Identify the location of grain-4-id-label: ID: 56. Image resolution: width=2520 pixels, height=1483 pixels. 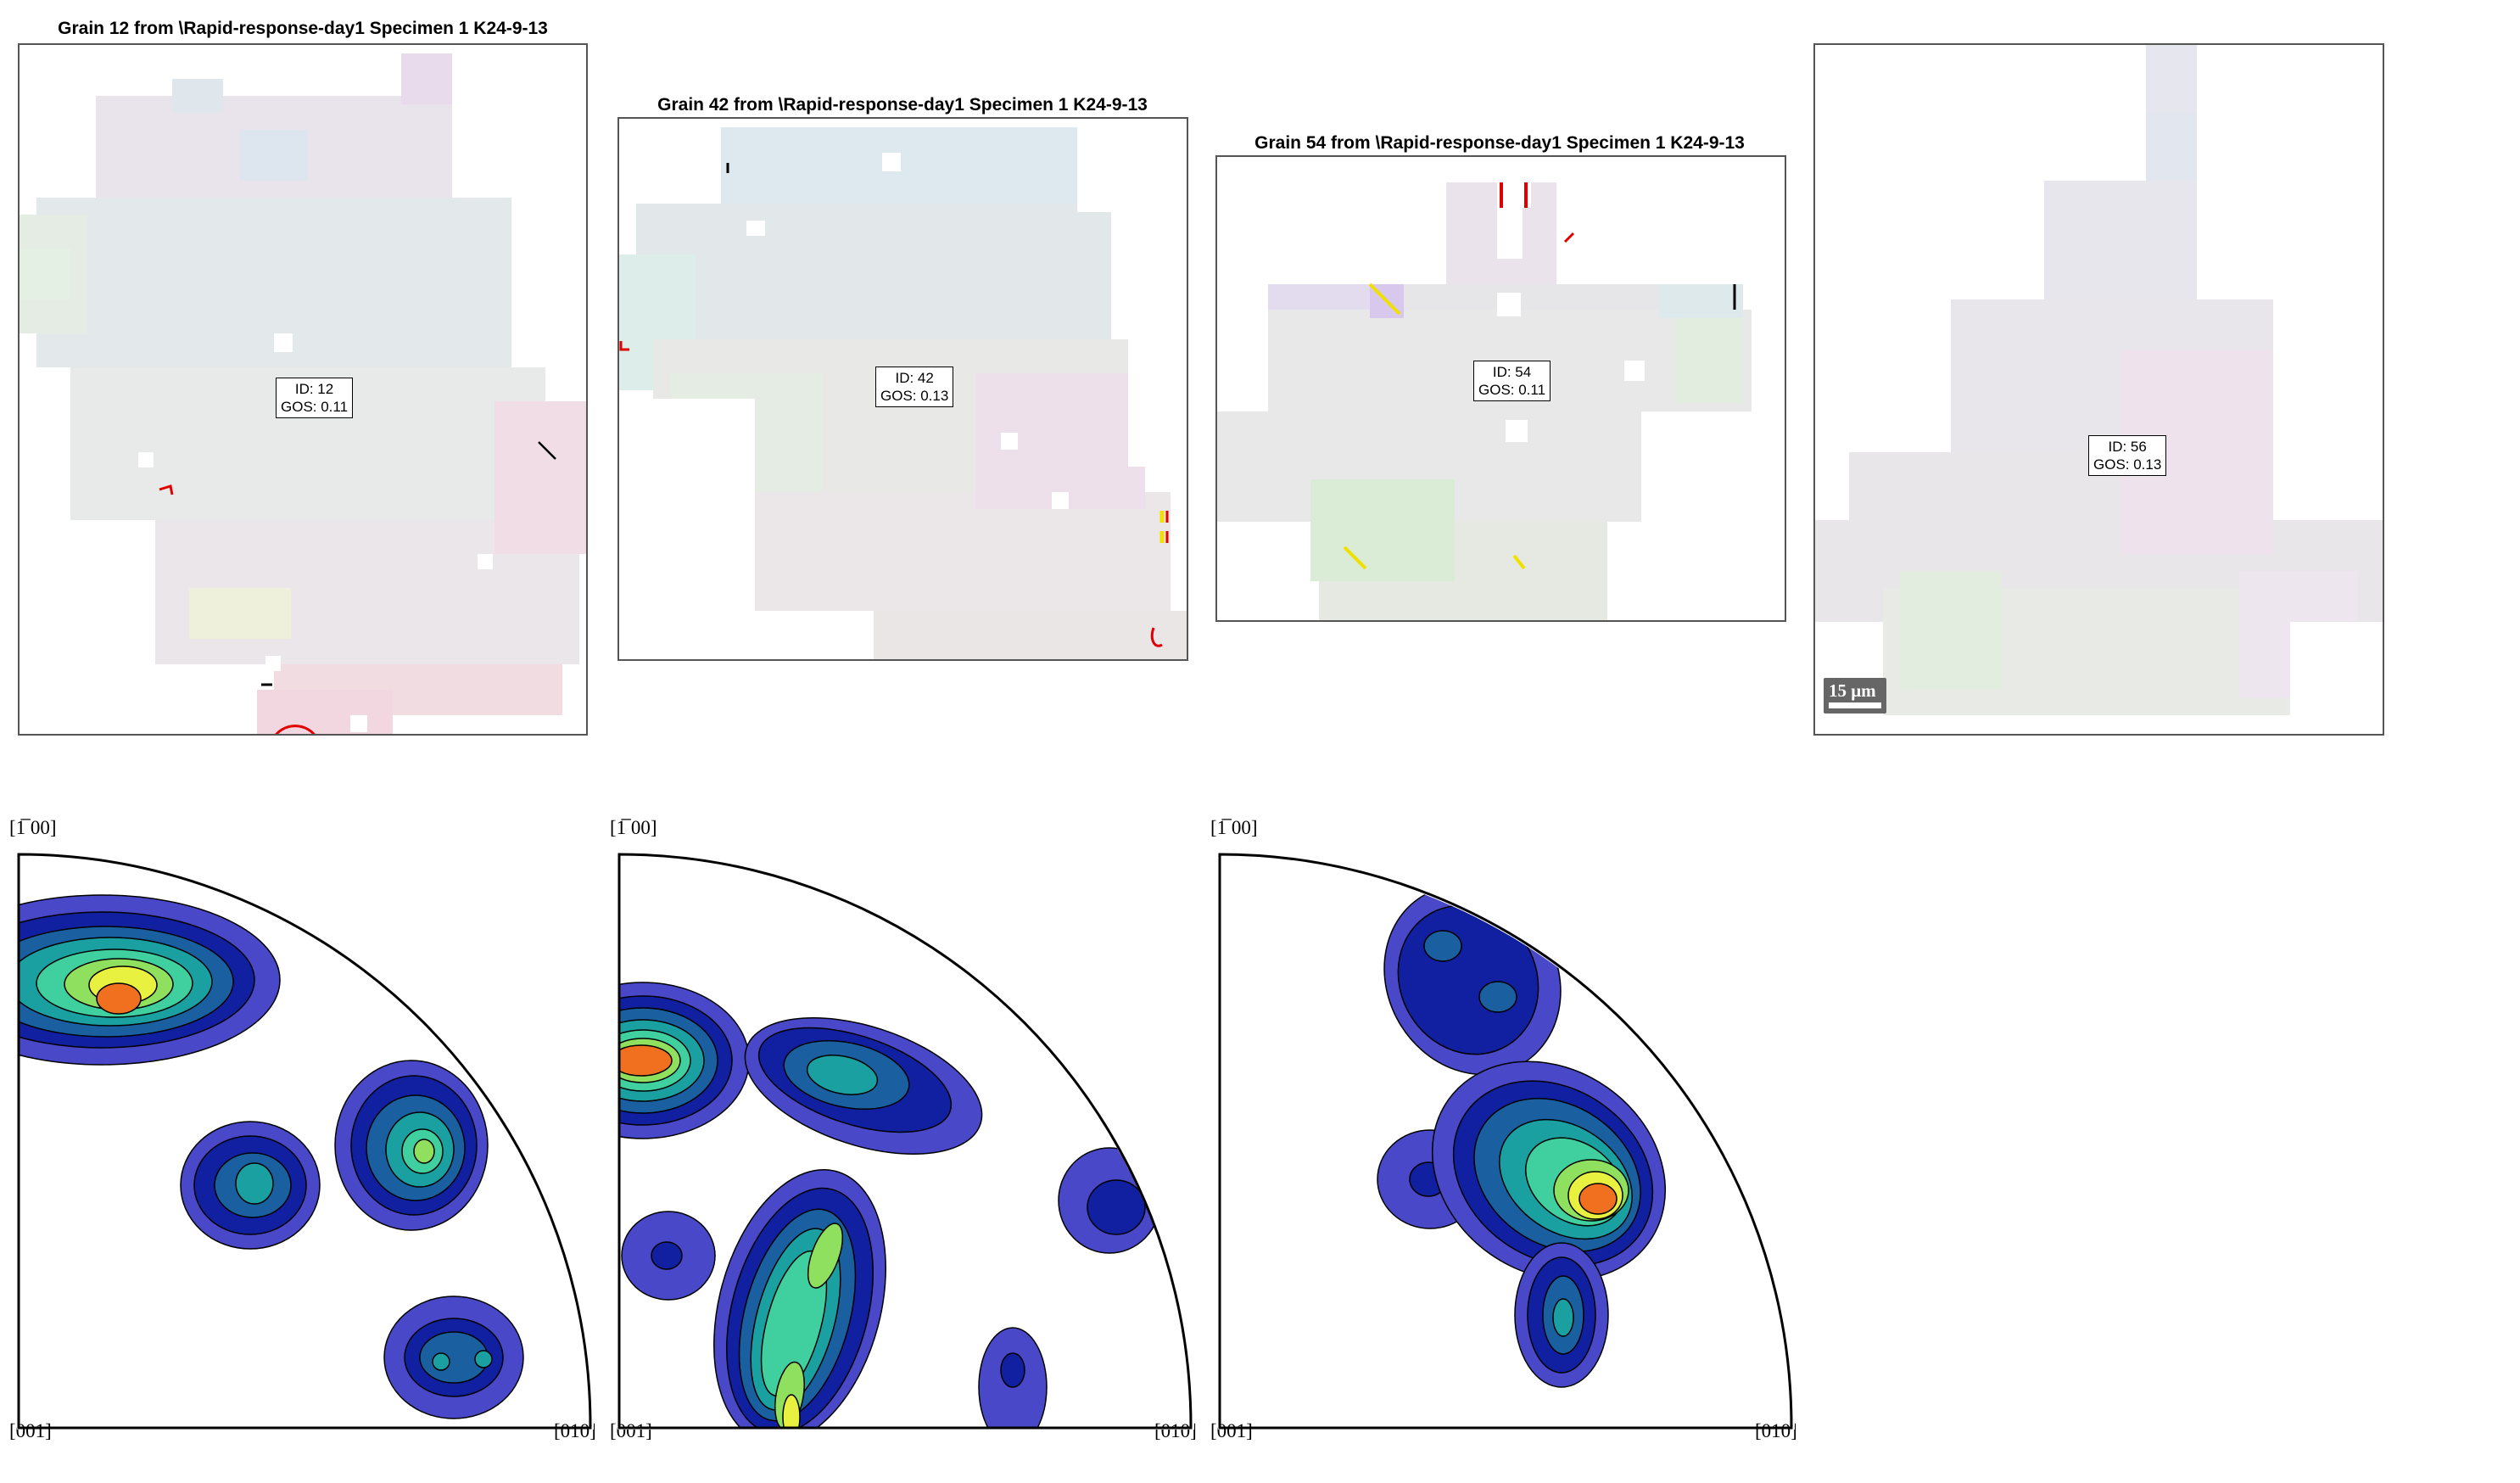
(2127, 447).